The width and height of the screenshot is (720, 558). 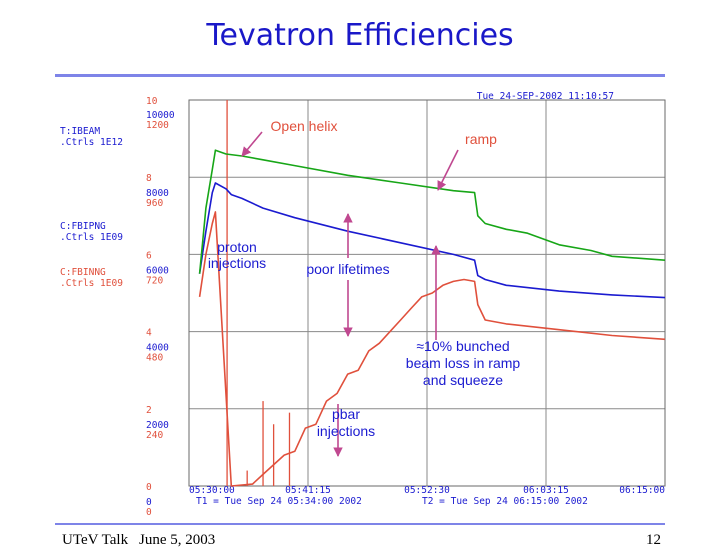 I want to click on y-scale1-label: 8000, so click(x=157, y=193).